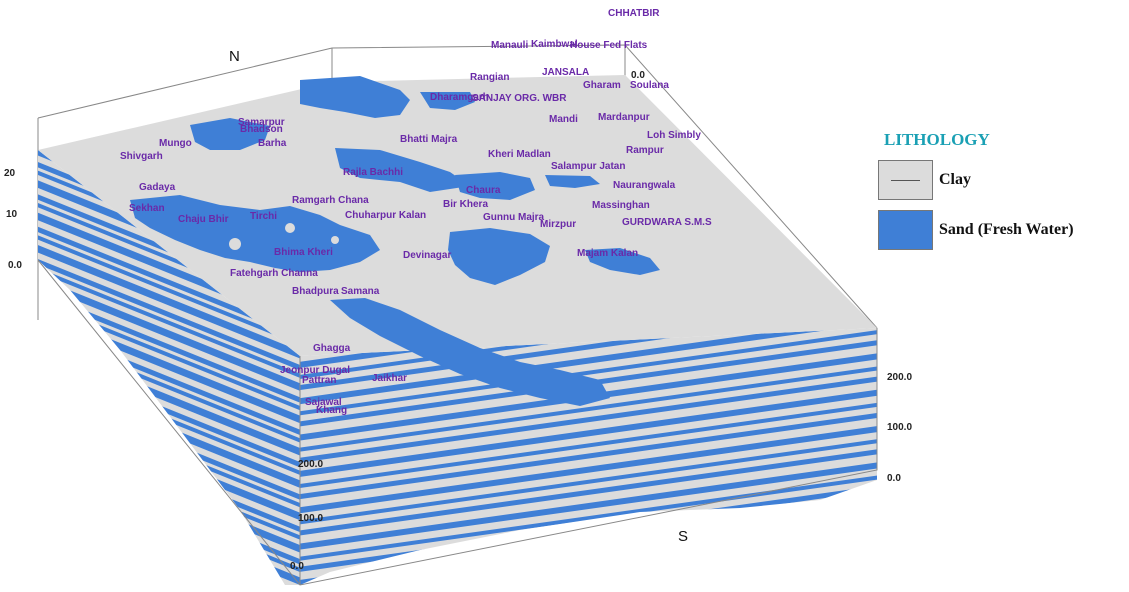 Image resolution: width=1129 pixels, height=592 pixels. What do you see at coordinates (15, 265) in the screenshot?
I see `tick-left-0: 0.0` at bounding box center [15, 265].